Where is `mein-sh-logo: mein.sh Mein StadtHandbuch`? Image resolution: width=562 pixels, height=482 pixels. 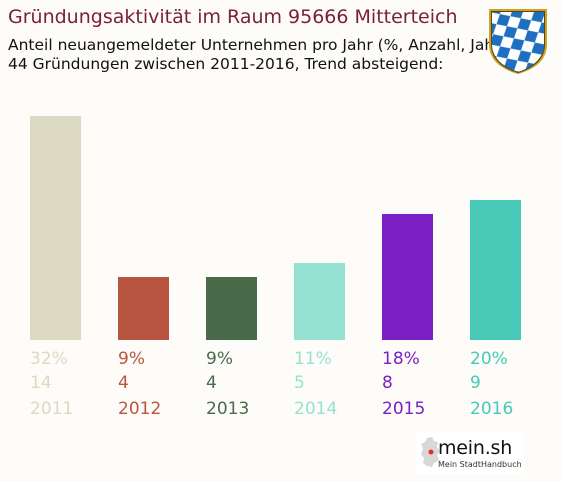 mein-sh-logo: mein.sh Mein StadtHandbuch is located at coordinates (470, 453).